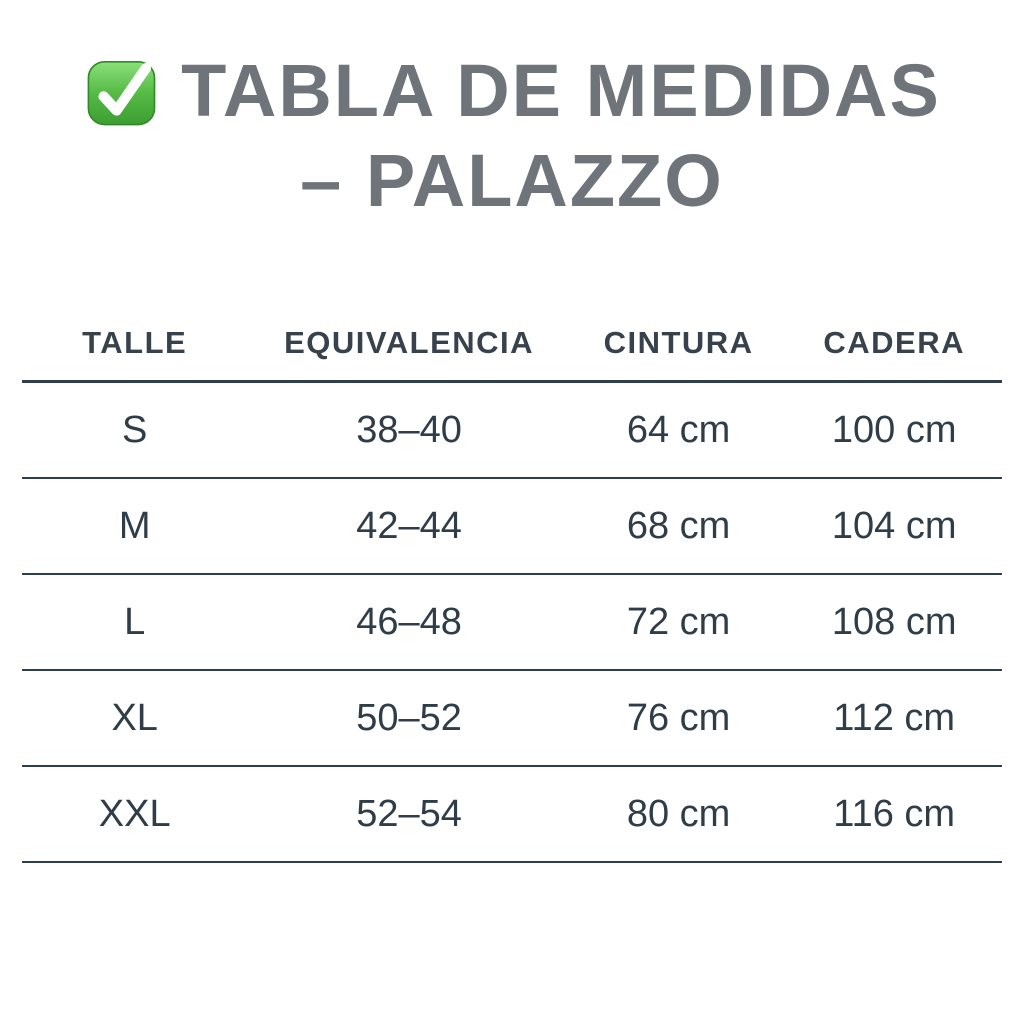  Describe the element at coordinates (135, 344) in the screenshot. I see `column-header-talle: TALLE` at that location.